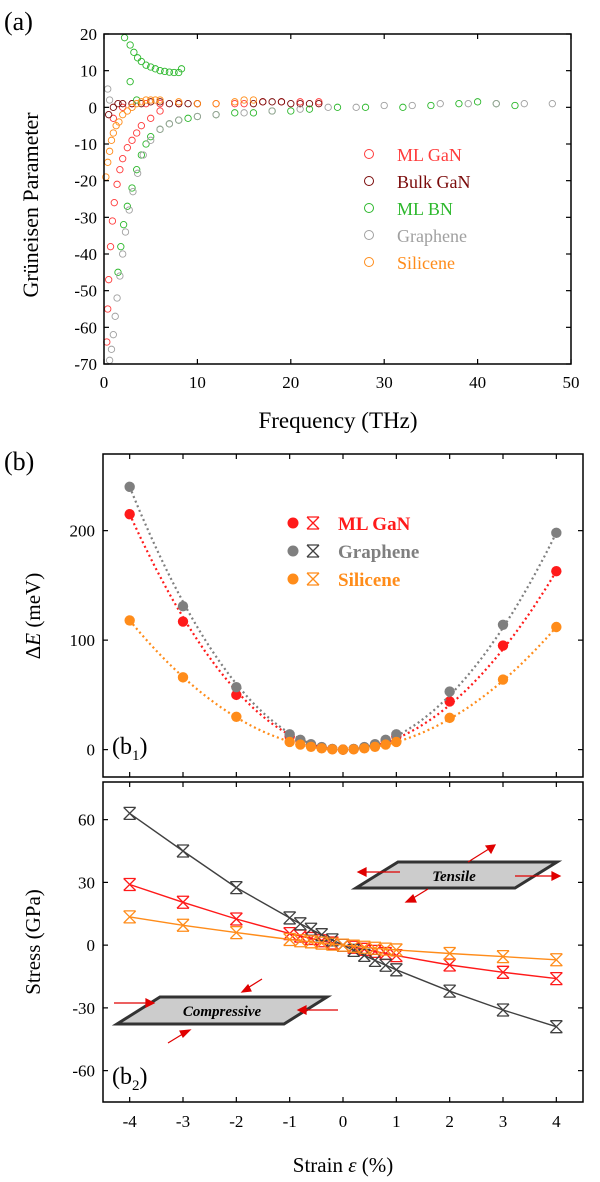 This screenshot has height=1182, width=600. I want to click on line-silicene, so click(343, 938).